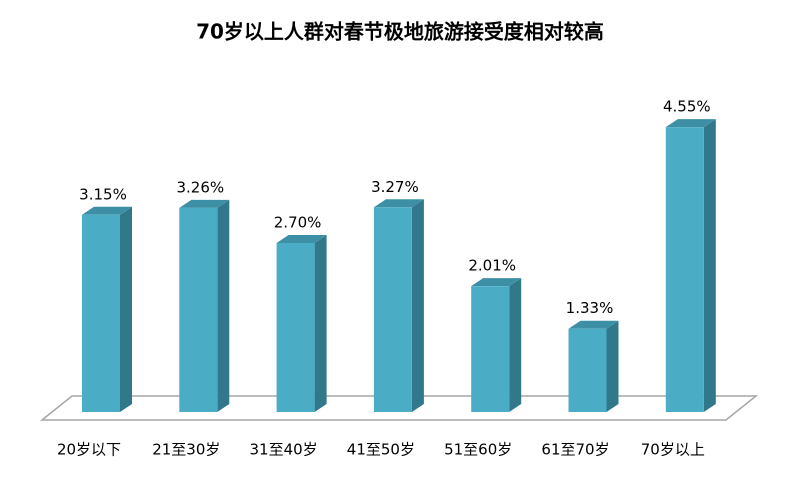  I want to click on x-tick-label: 41至50岁, so click(381, 450).